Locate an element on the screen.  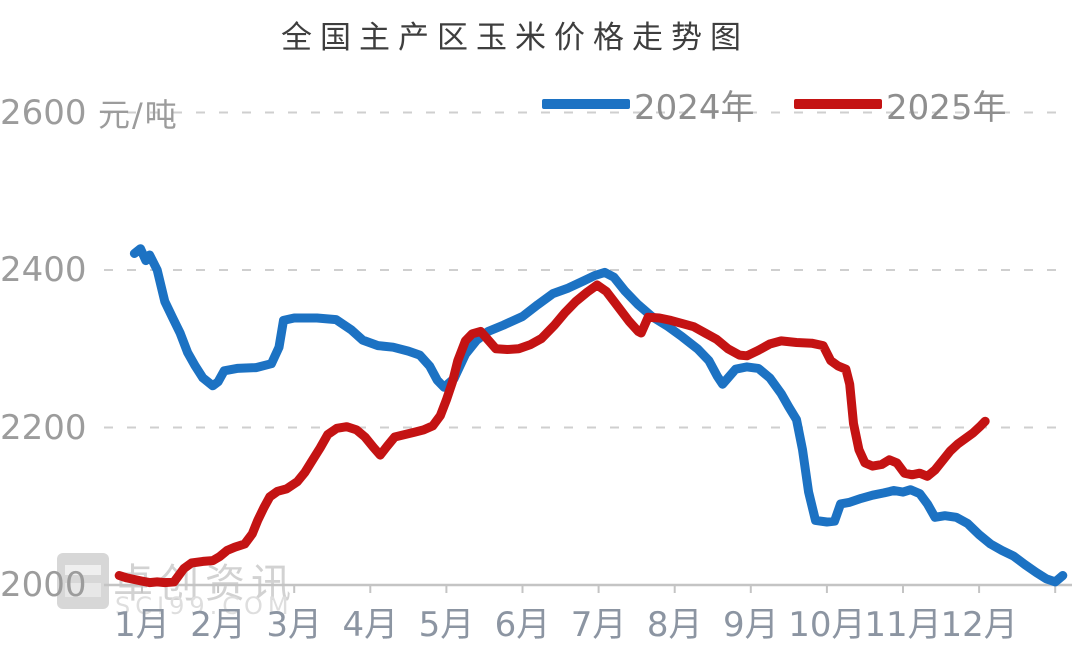
watermark-site: SCI99.COM is located at coordinates (204, 606).